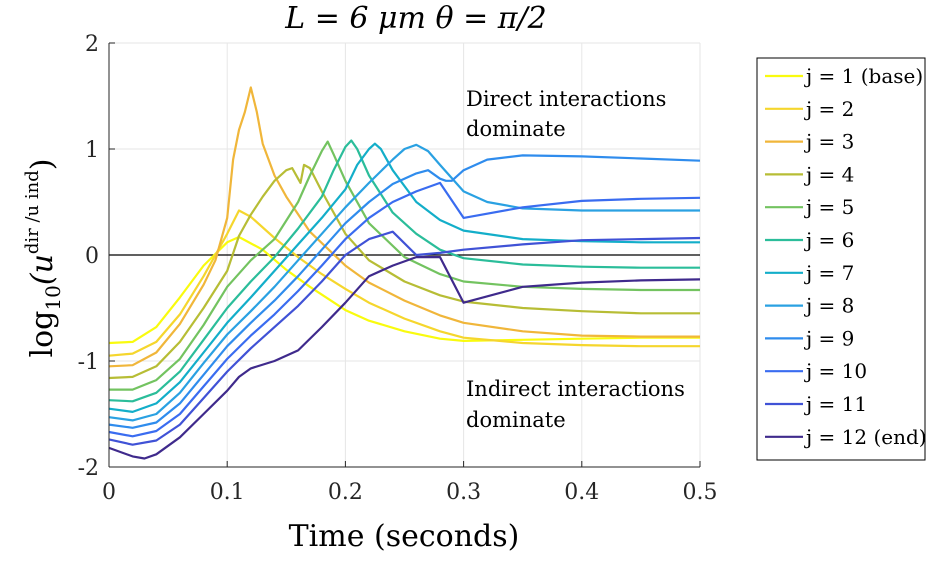 This screenshot has height=561, width=929. Describe the element at coordinates (32, 212) in the screenshot. I see `y-label-sup: dir /u ind` at that location.